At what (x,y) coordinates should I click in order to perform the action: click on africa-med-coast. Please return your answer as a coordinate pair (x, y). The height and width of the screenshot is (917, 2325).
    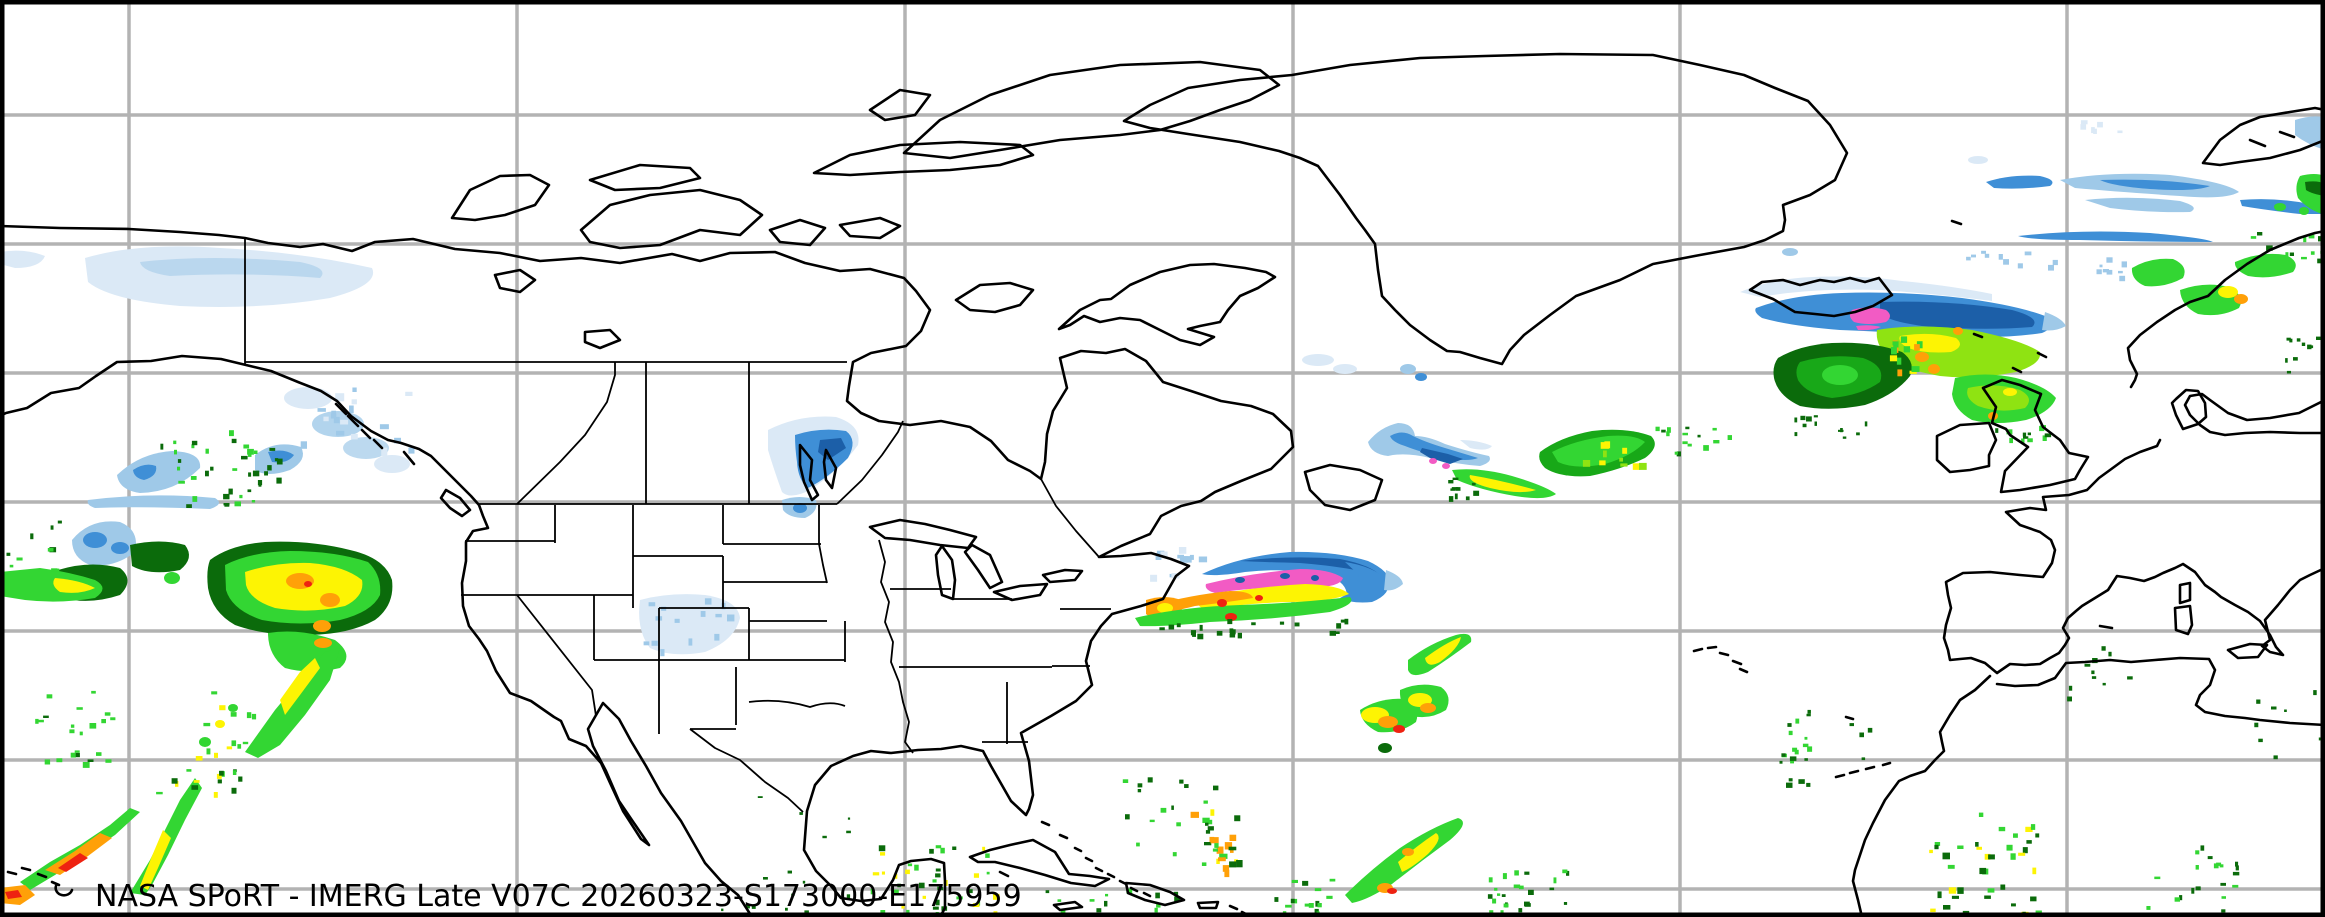
    Looking at the image, I should click on (2160, 691).